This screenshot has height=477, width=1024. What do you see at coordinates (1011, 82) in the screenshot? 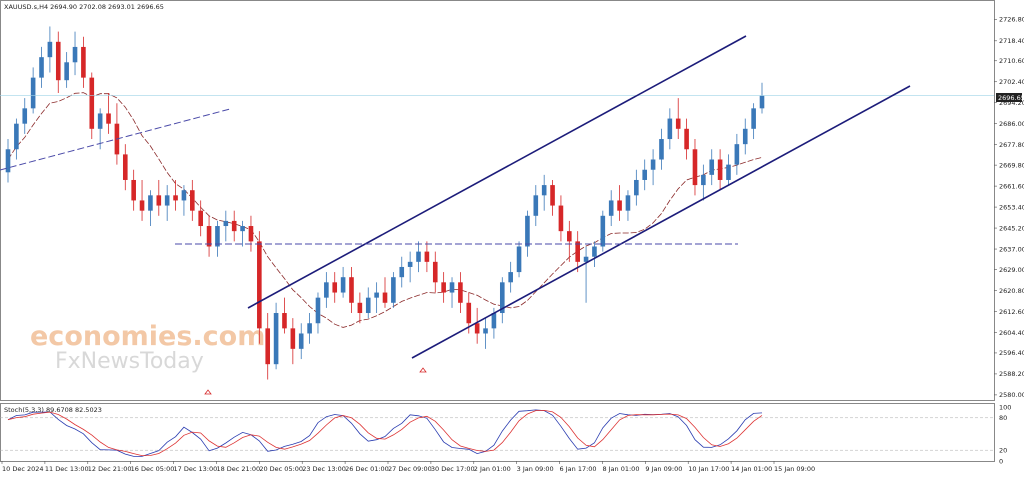
I see `y-tick-label: 2702.40` at bounding box center [1011, 82].